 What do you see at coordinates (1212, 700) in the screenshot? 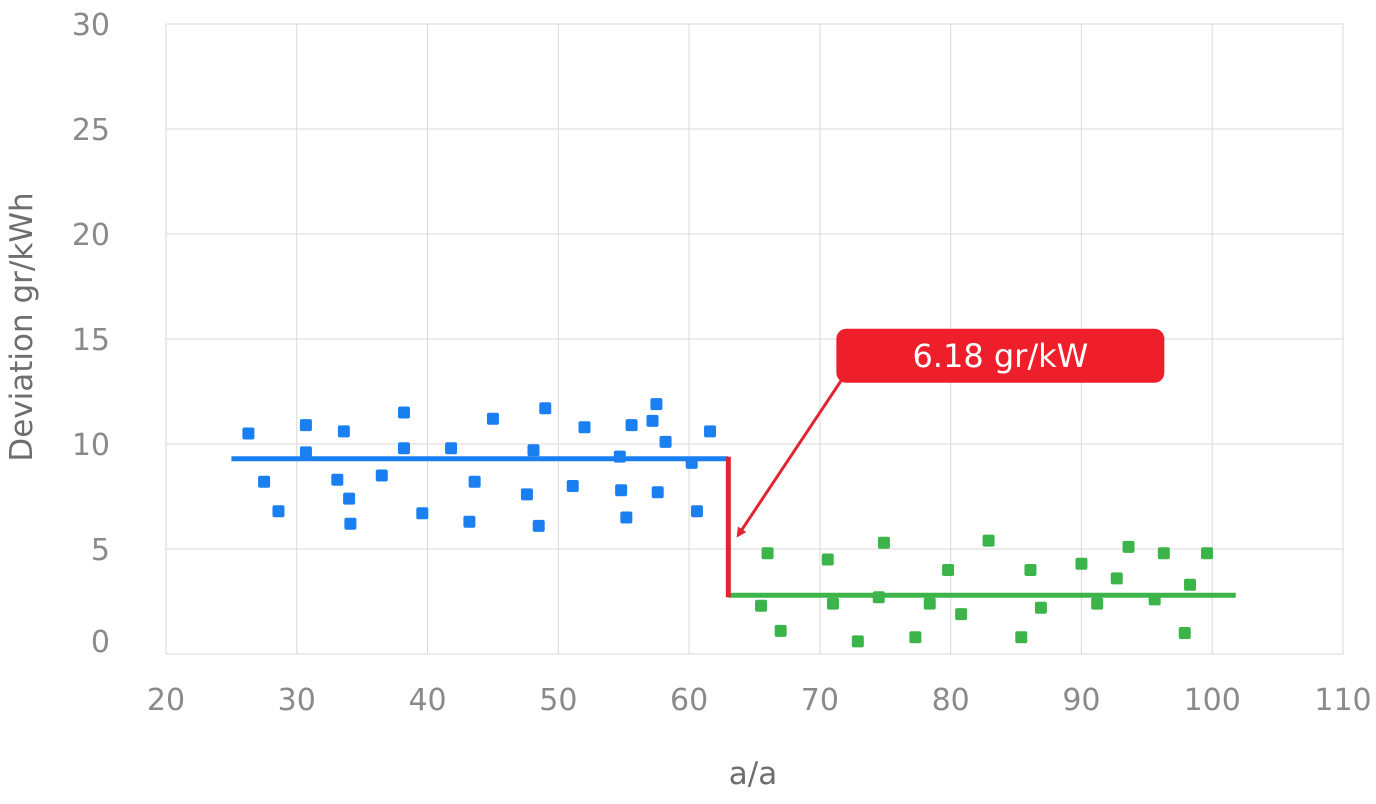
I see `x-tick-label: 100` at bounding box center [1212, 700].